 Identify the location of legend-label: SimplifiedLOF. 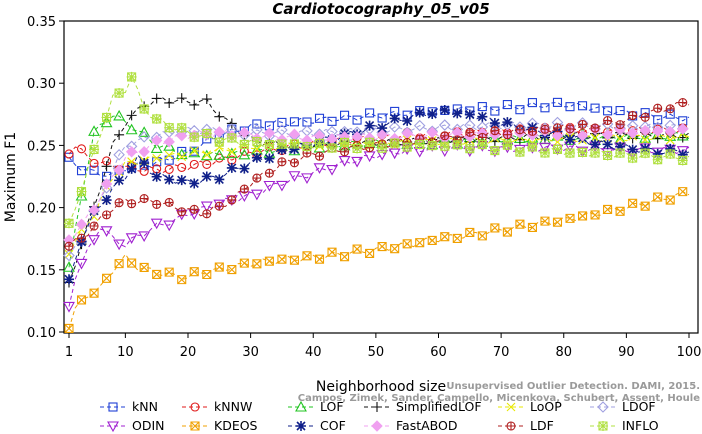
(439, 406).